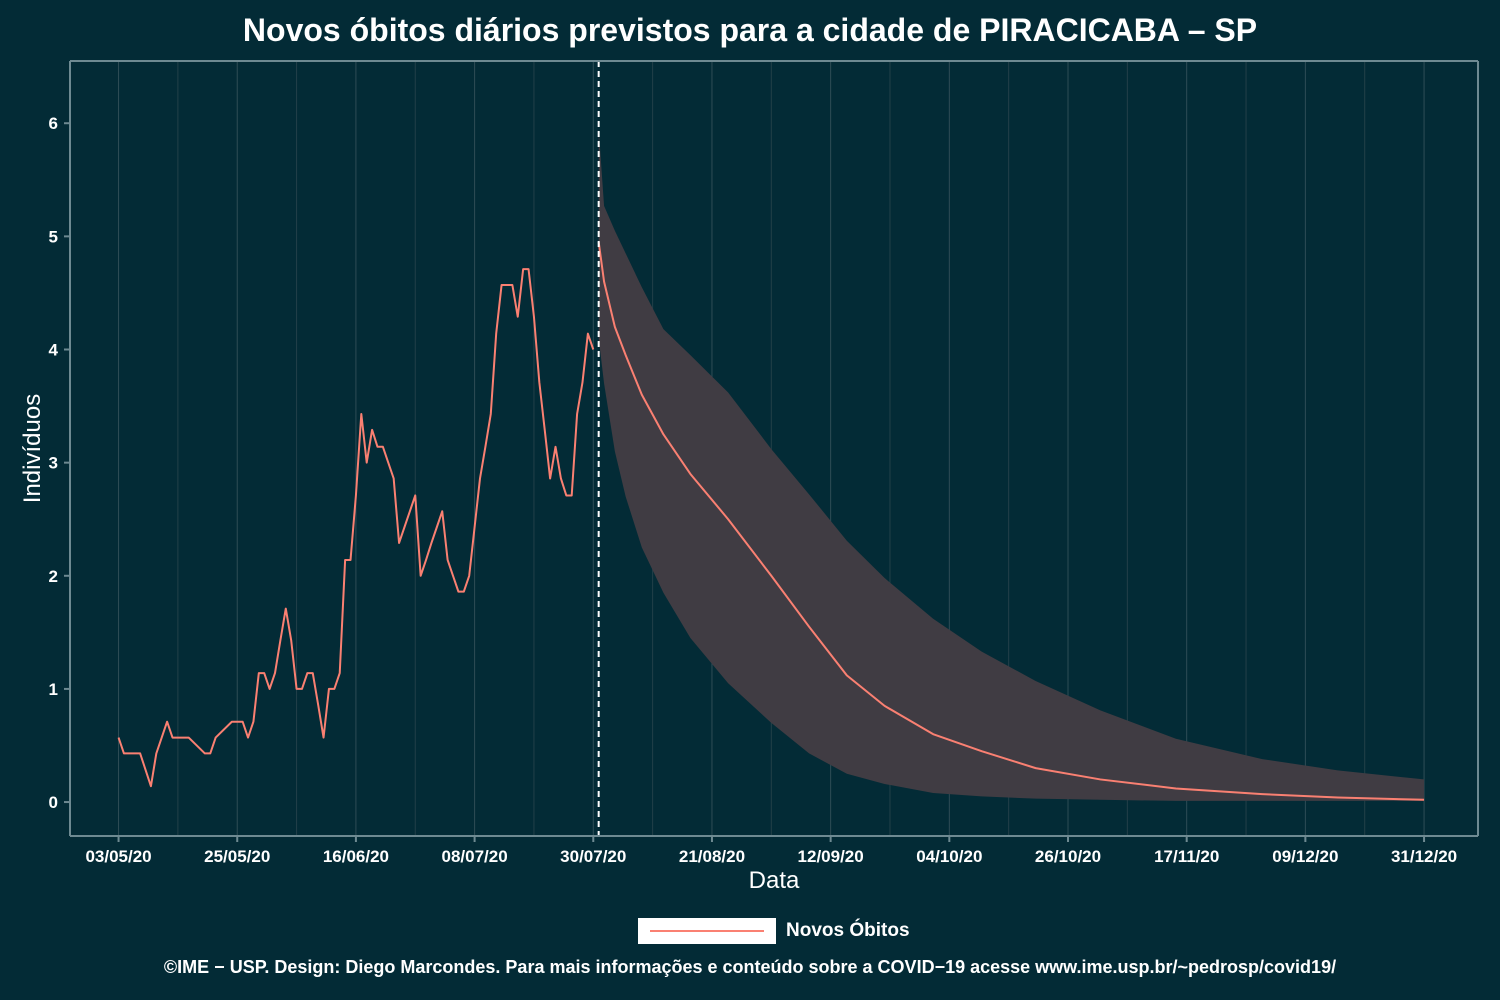 This screenshot has height=1000, width=1500. What do you see at coordinates (53, 802) in the screenshot?
I see `y-tick-label: 0` at bounding box center [53, 802].